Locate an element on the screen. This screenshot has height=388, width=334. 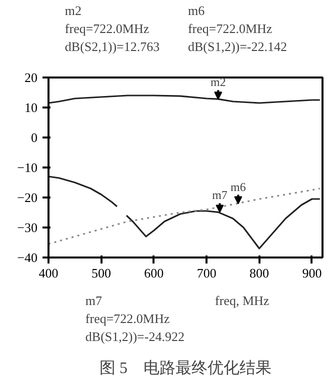
y-tick-label: 0 is located at coordinates (34, 137).